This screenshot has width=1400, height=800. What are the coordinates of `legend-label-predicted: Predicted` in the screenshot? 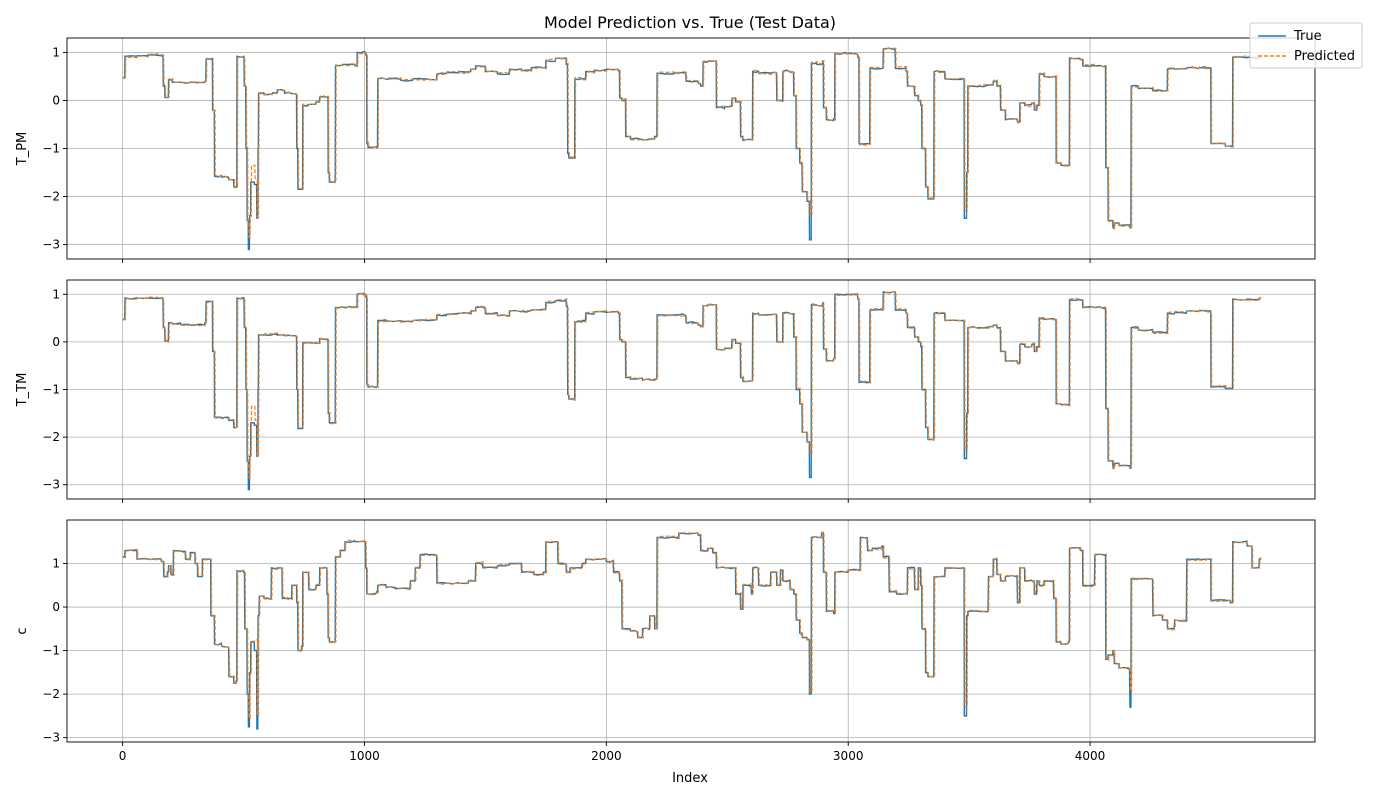 It's located at (1324, 56).